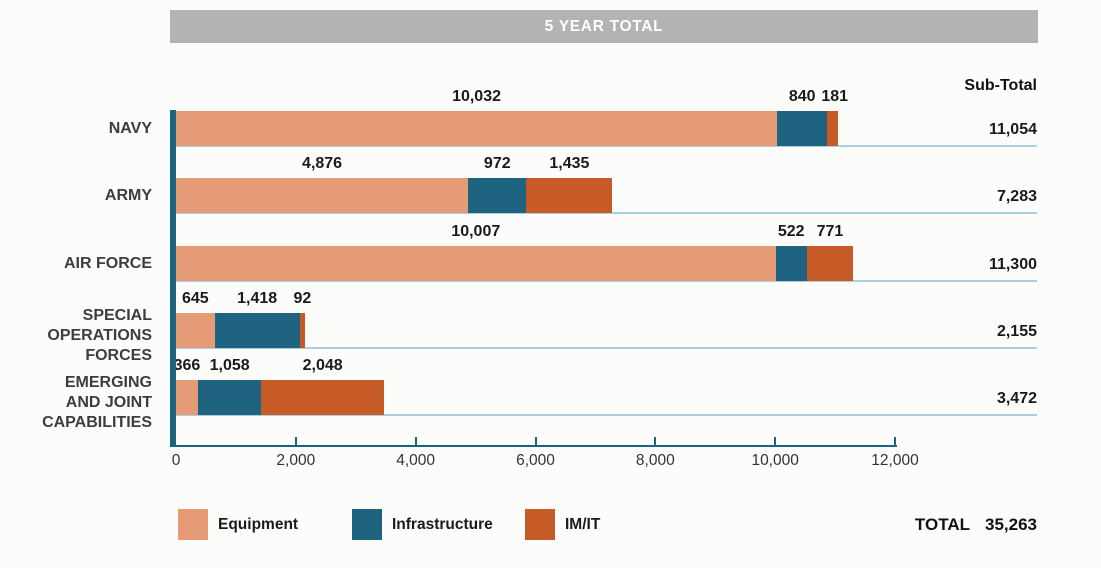  Describe the element at coordinates (99, 335) in the screenshot. I see `category-label: SPECIAL OPERATIONS FORCES` at that location.